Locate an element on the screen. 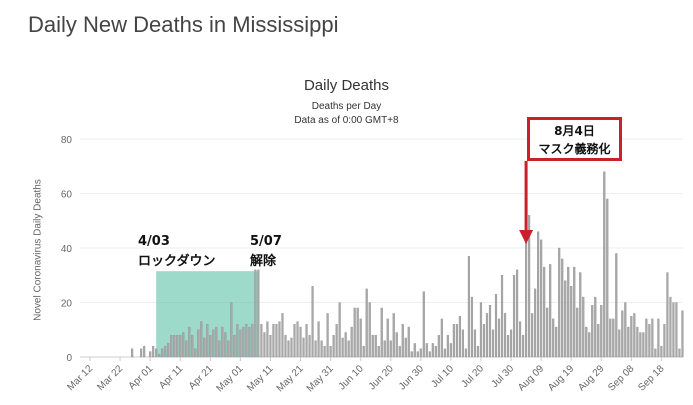 Image resolution: width=693 pixels, height=405 pixels. x-tick-label: Mar 22 is located at coordinates (110, 378).